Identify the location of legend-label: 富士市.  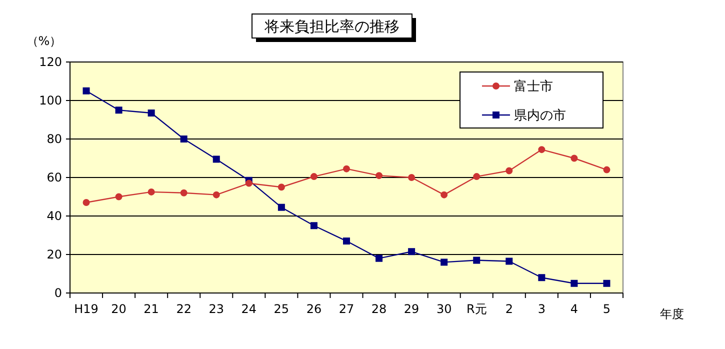
(533, 86).